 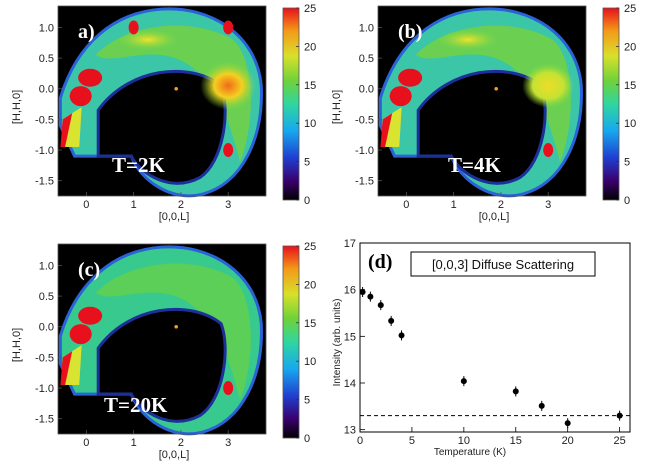 What do you see at coordinates (494, 217) in the screenshot?
I see `x-axis-label: [0,0,L]` at bounding box center [494, 217].